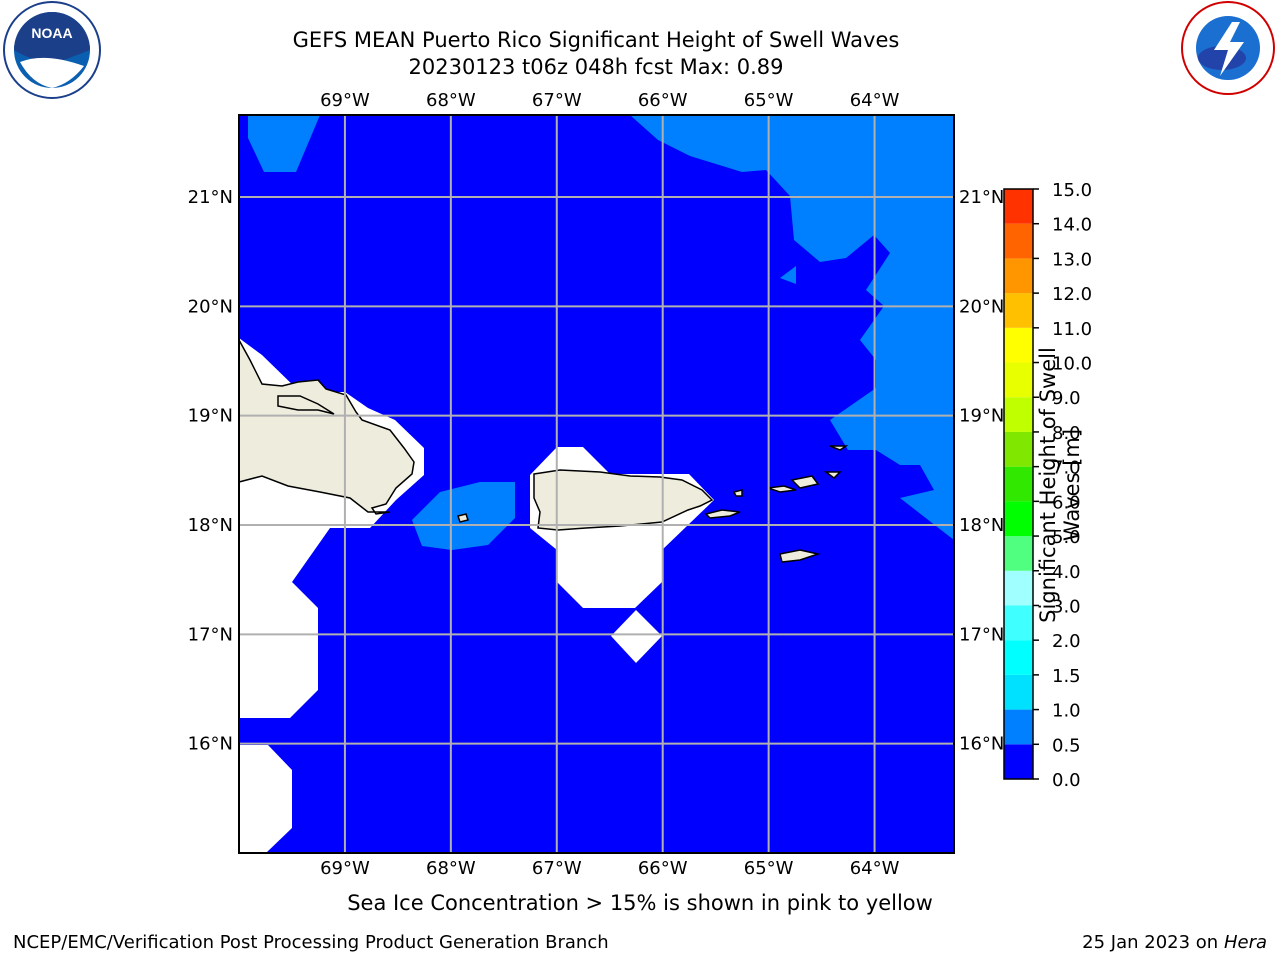  What do you see at coordinates (265, 799) in the screenshot?
I see `nodata-sw` at bounding box center [265, 799].